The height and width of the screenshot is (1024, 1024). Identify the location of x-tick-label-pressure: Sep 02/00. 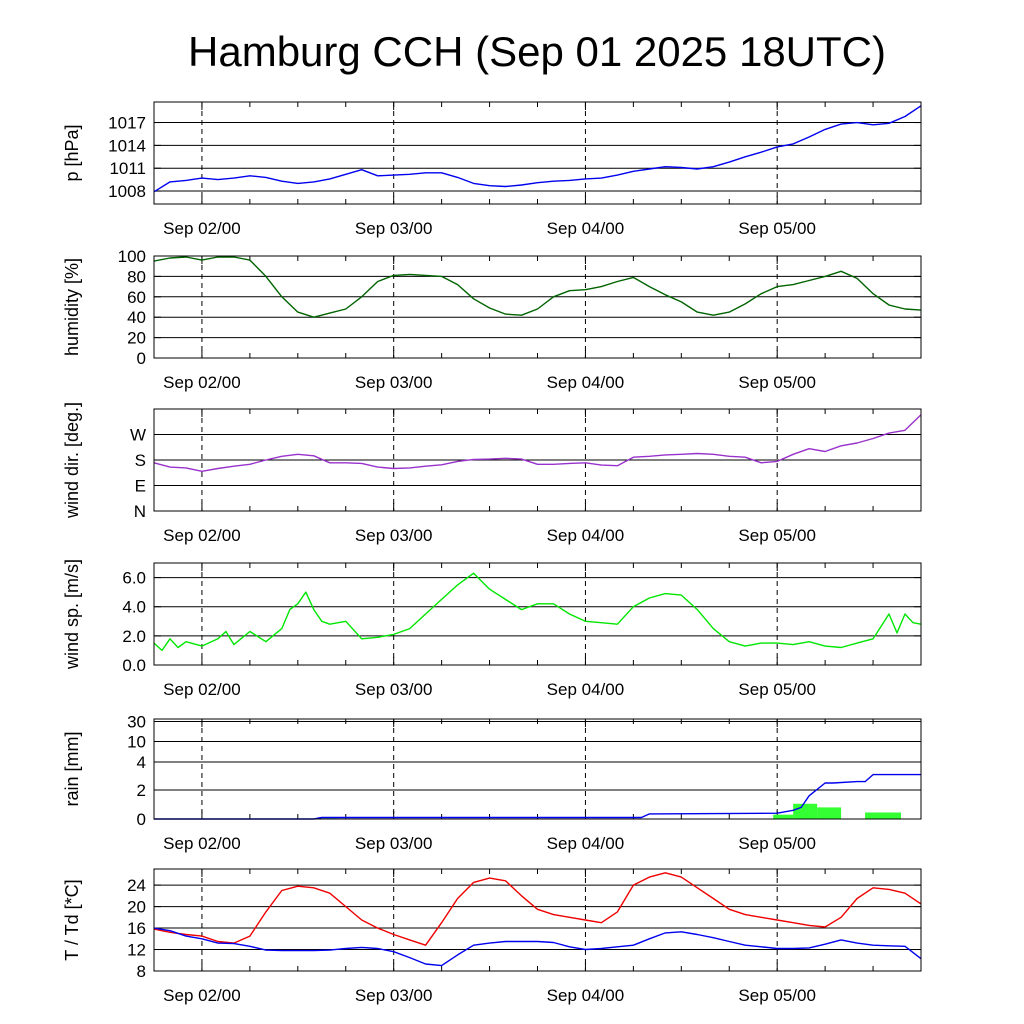
(202, 228).